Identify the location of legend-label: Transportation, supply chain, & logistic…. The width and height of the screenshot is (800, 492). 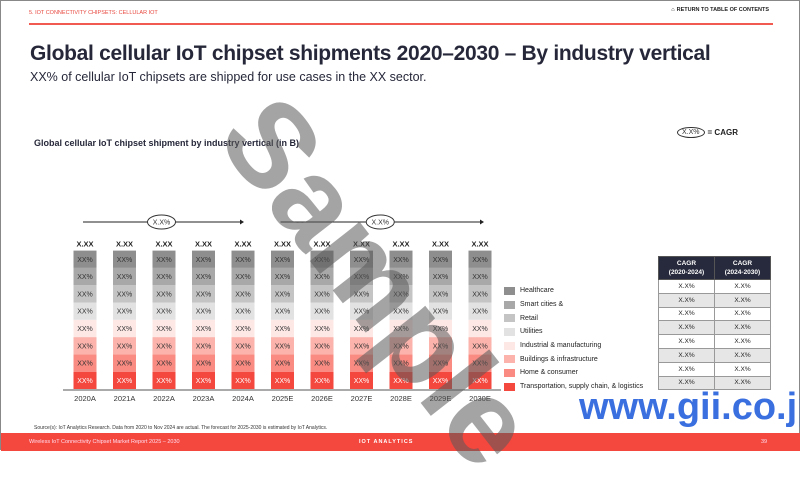
(582, 387).